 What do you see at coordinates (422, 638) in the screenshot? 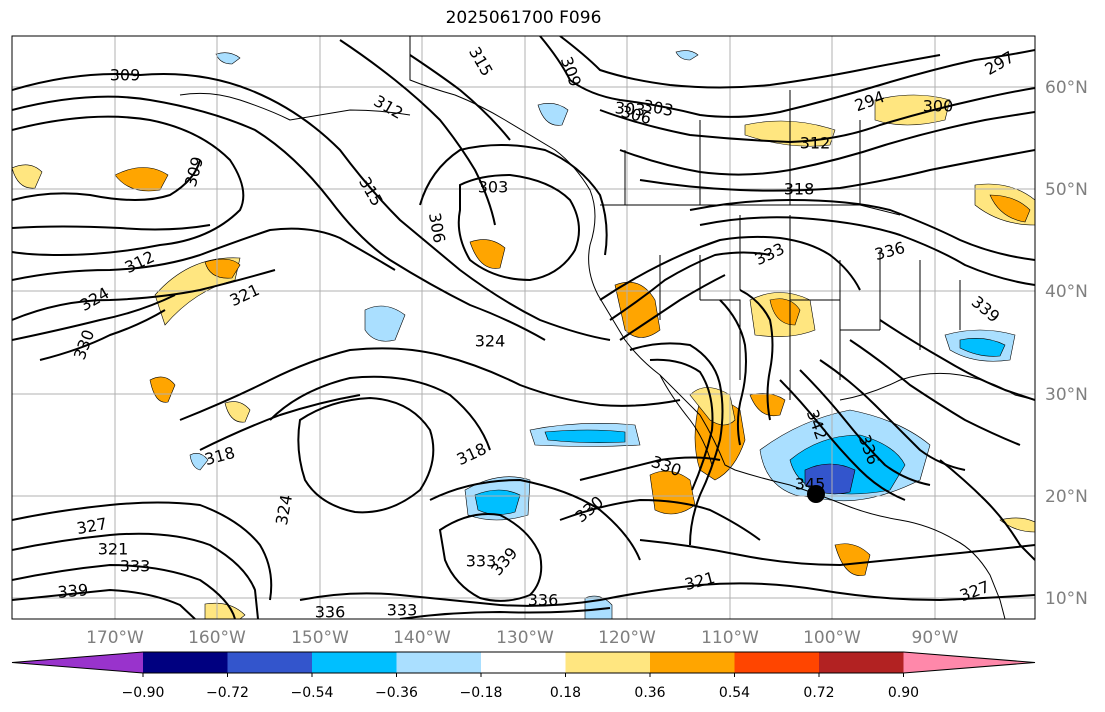
I see `longitude-label: 140°W` at bounding box center [422, 638].